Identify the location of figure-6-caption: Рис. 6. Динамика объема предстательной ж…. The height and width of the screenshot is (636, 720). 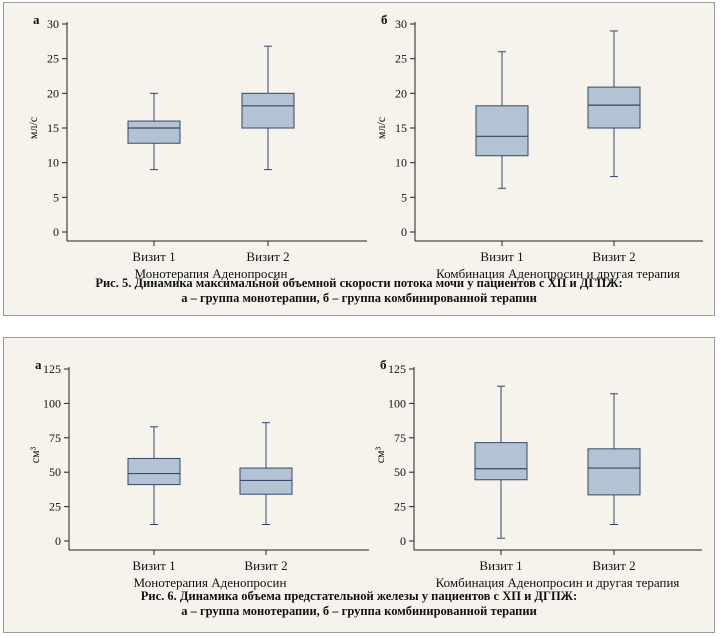
(359, 604).